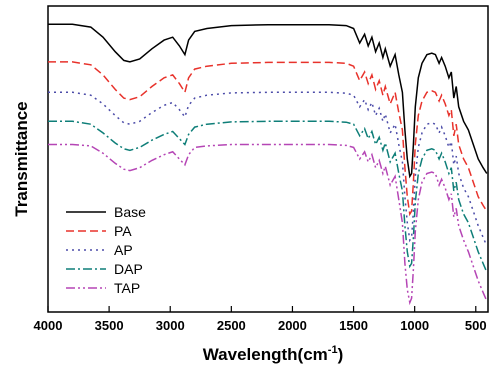  What do you see at coordinates (341, 354) in the screenshot?
I see `x-axis-label-suffix: )` at bounding box center [341, 354].